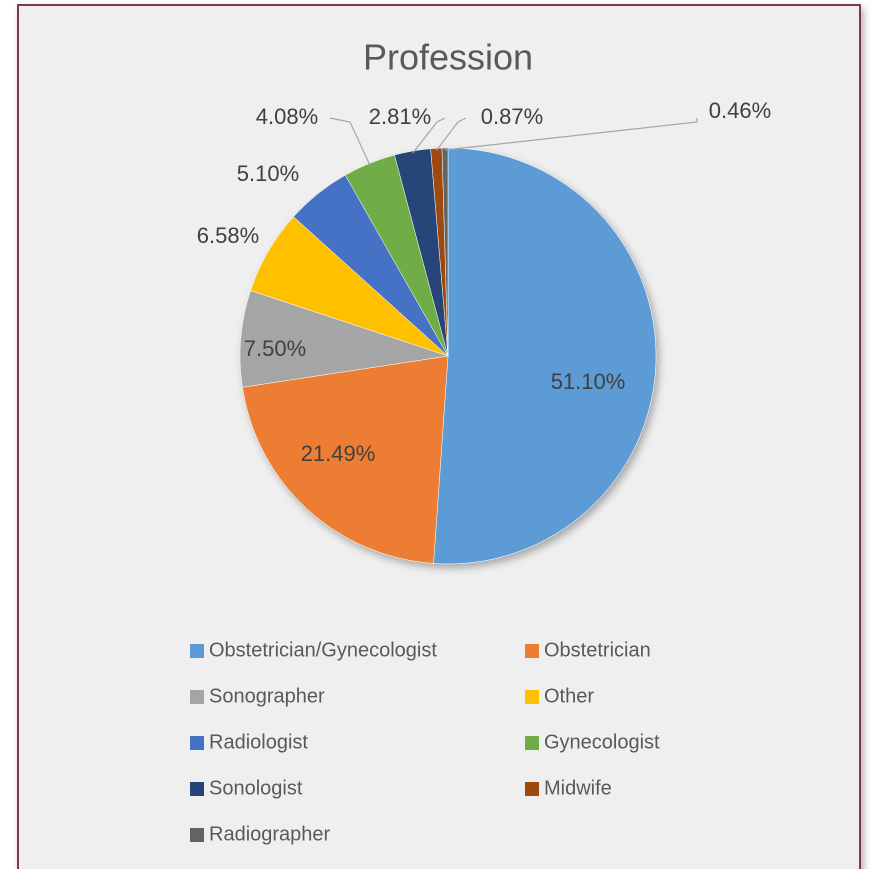 Image resolution: width=874 pixels, height=869 pixels. I want to click on legend-label: Gynecologist, so click(602, 742).